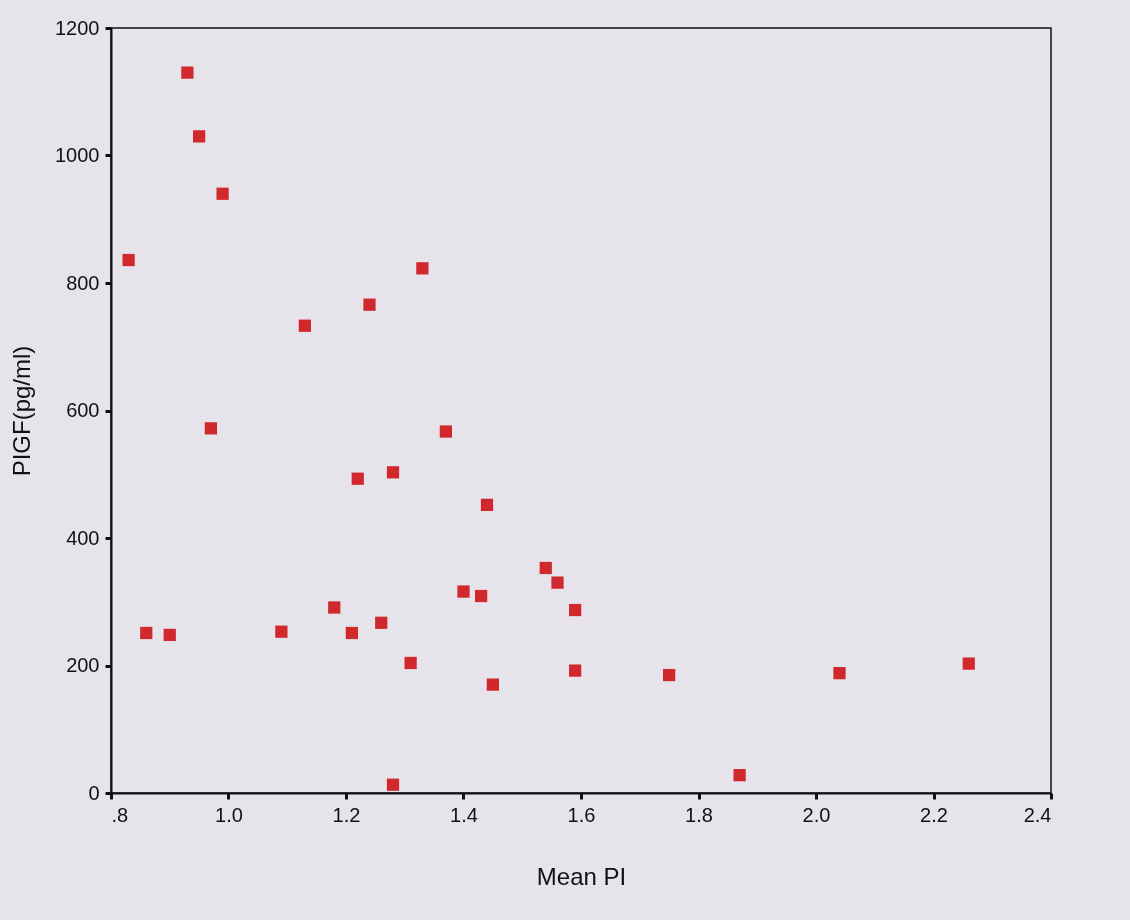  I want to click on y-tick-label: 800, so click(83, 282).